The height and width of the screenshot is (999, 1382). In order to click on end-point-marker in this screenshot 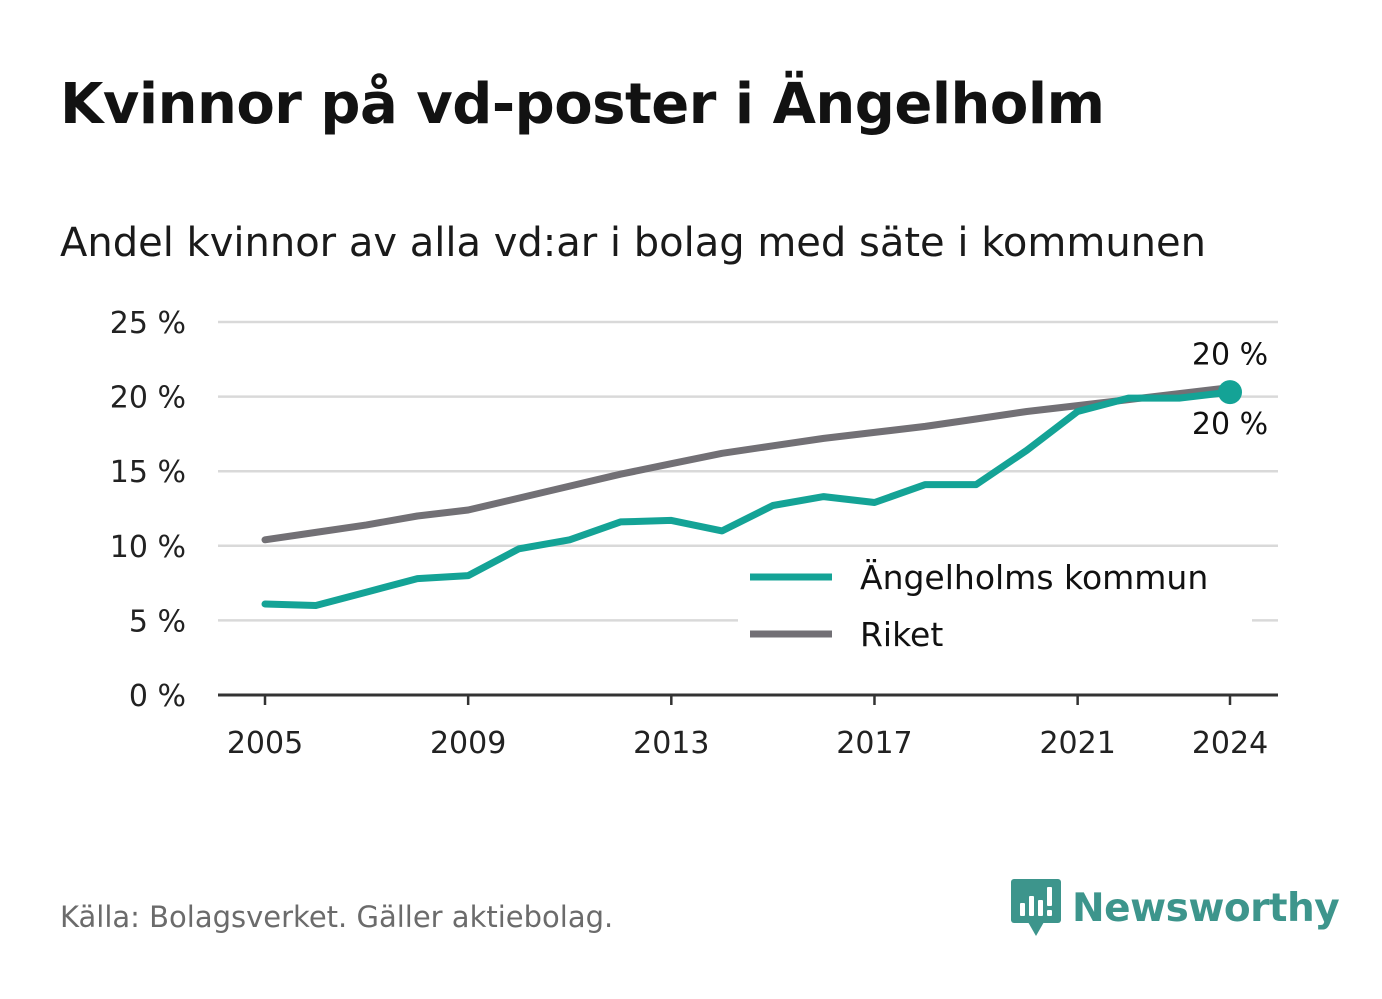, I will do `click(1230, 392)`.